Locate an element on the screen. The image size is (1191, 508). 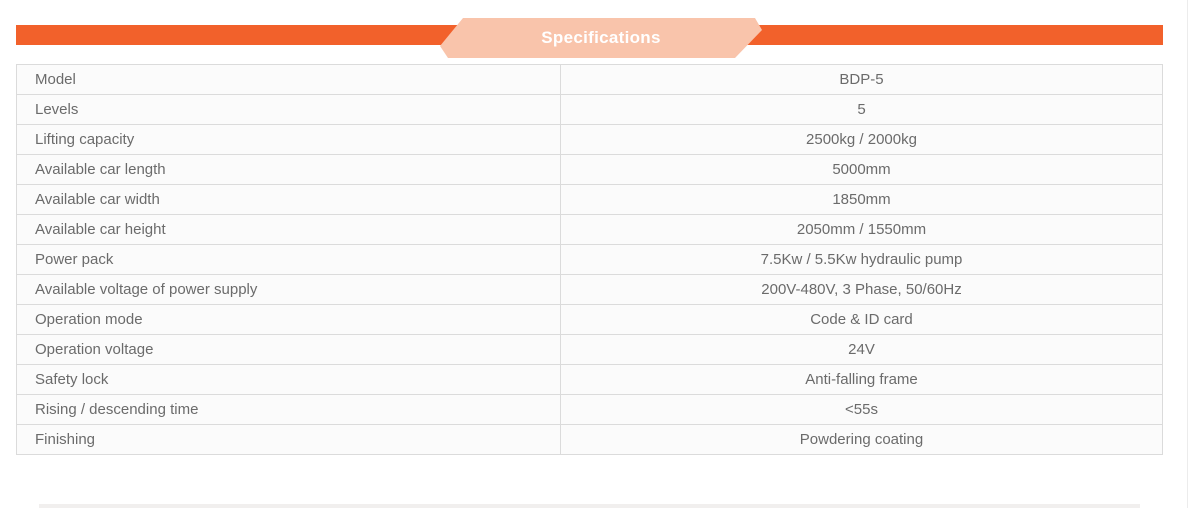
table-row: Finishing Powdering coating is located at coordinates (589, 439).